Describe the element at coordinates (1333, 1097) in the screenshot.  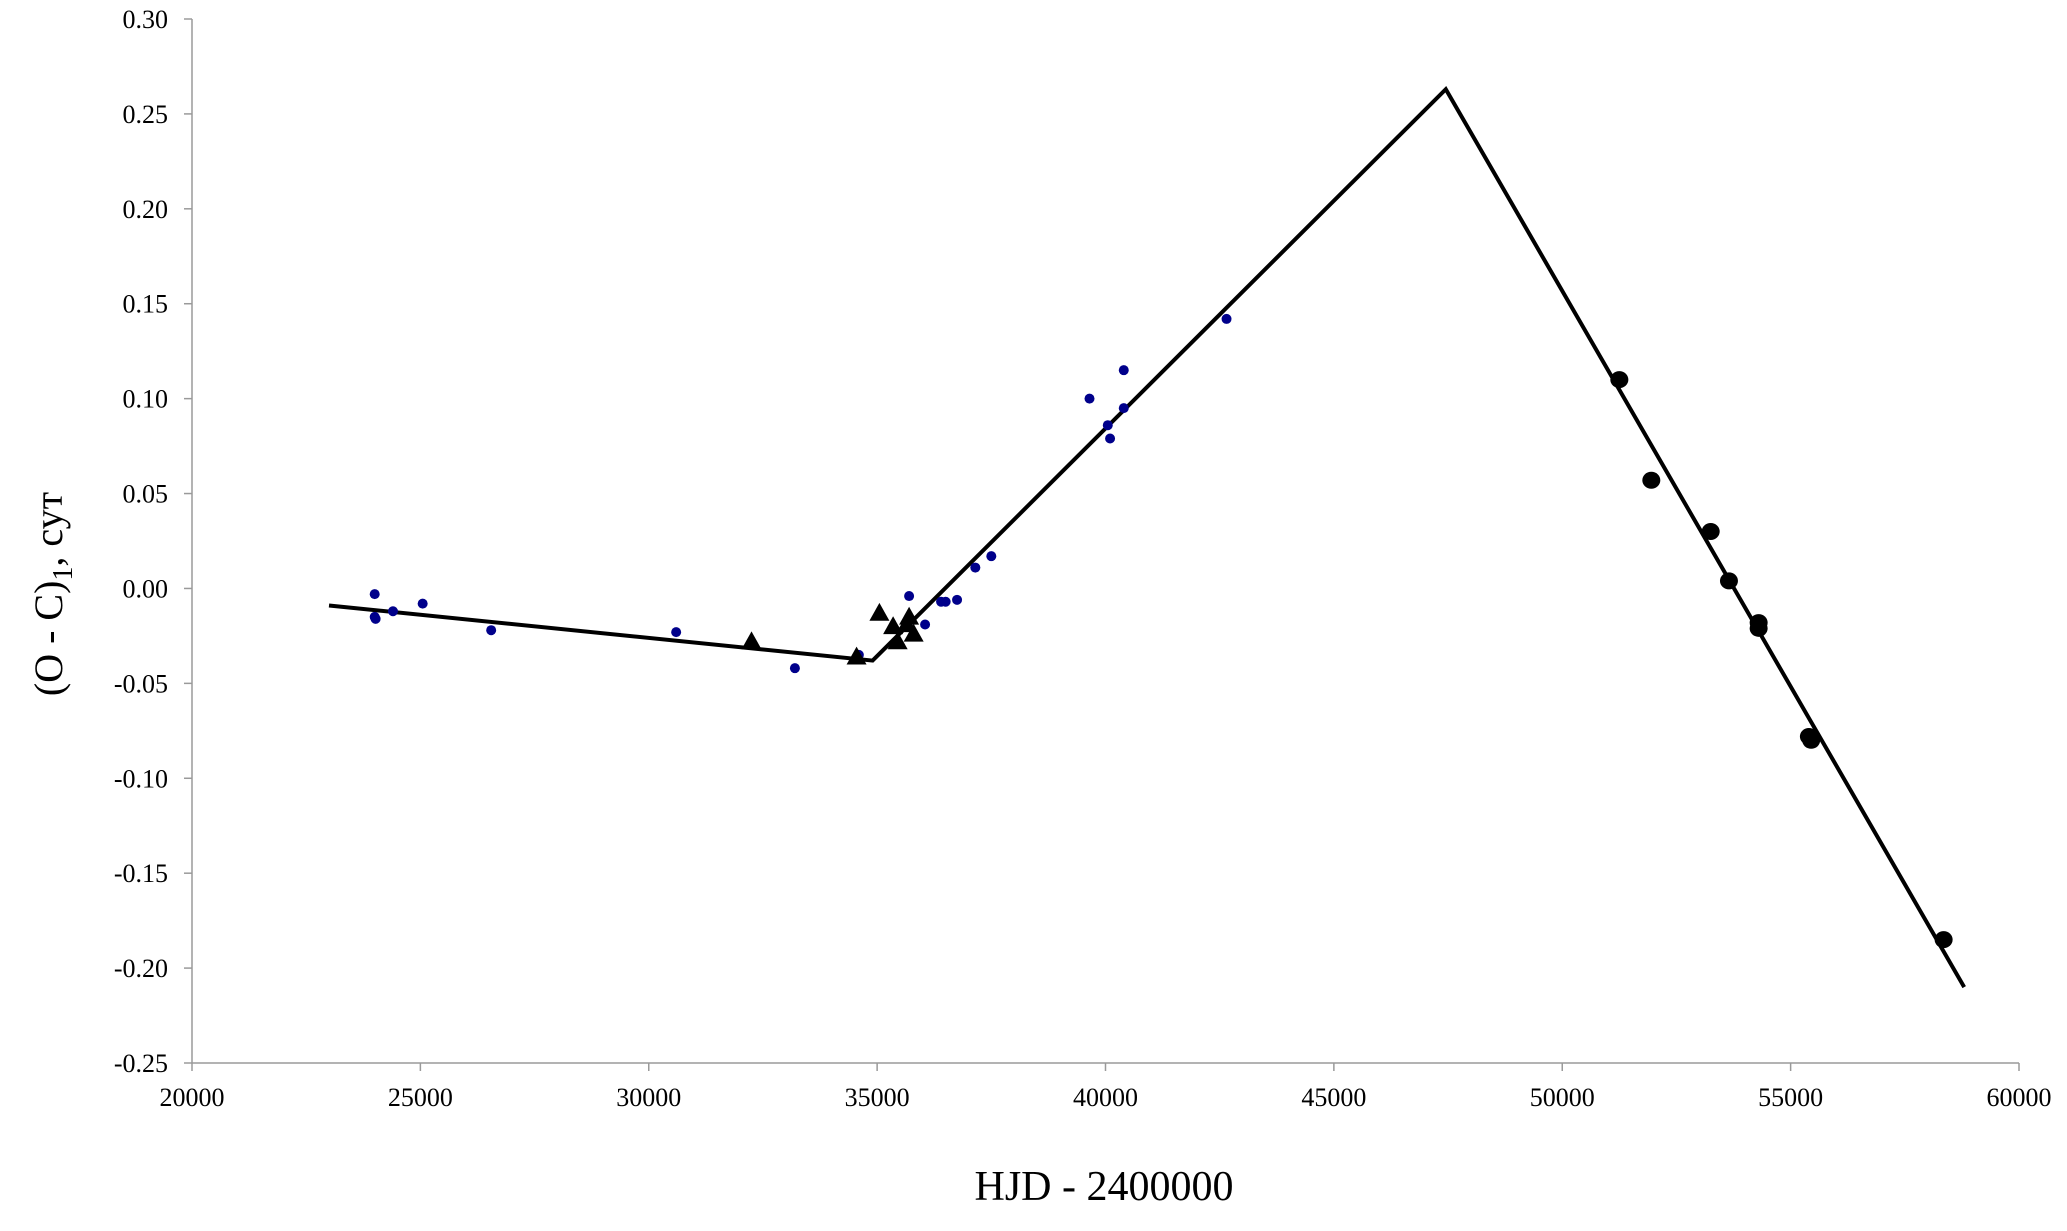
I see `x-tick-label: 45000` at that location.